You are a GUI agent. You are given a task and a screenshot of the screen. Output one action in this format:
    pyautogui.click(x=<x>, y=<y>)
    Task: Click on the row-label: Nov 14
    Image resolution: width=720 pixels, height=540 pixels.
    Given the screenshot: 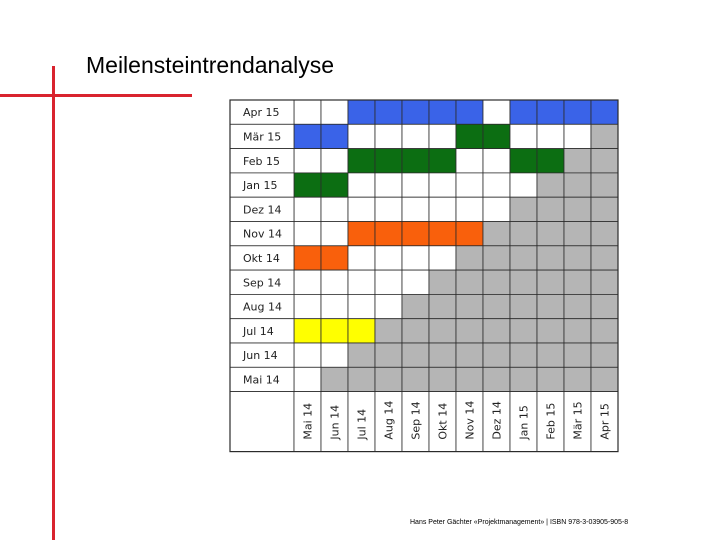 What is the action you would take?
    pyautogui.click(x=262, y=234)
    